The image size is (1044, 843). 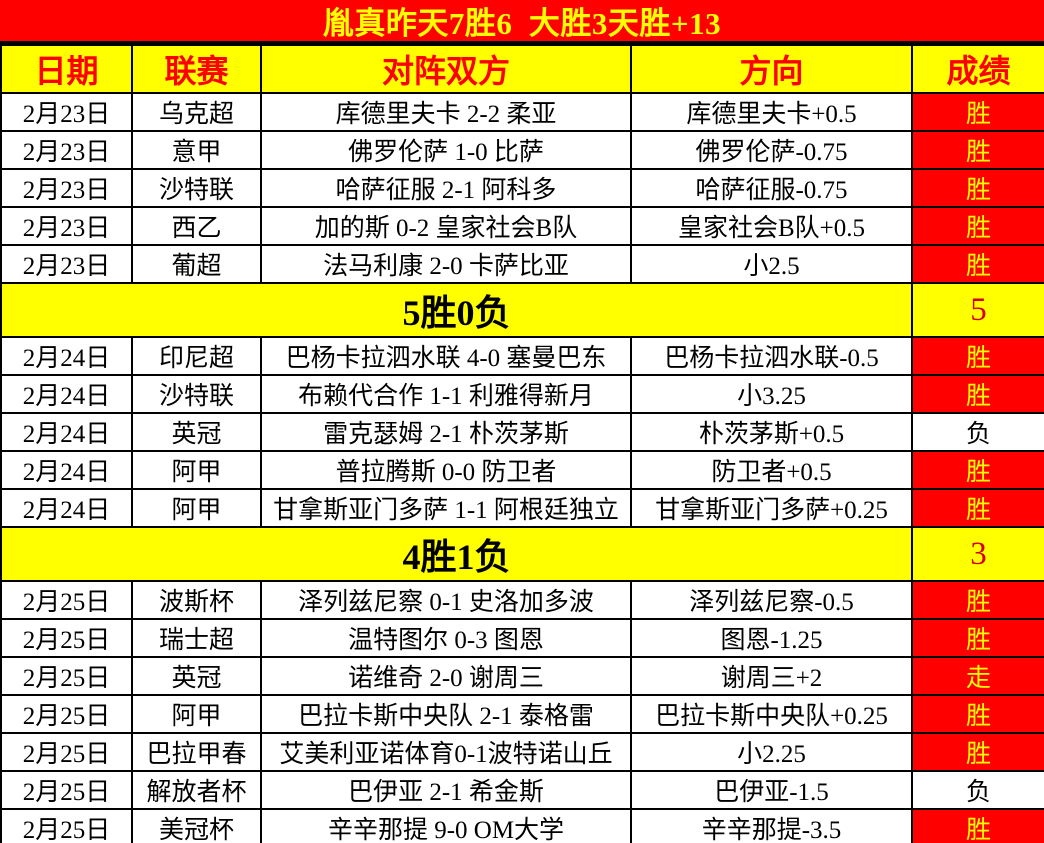 What do you see at coordinates (446, 356) in the screenshot?
I see `match-cell: 巴杨卡拉泗水联 4-0 塞曼巴东` at bounding box center [446, 356].